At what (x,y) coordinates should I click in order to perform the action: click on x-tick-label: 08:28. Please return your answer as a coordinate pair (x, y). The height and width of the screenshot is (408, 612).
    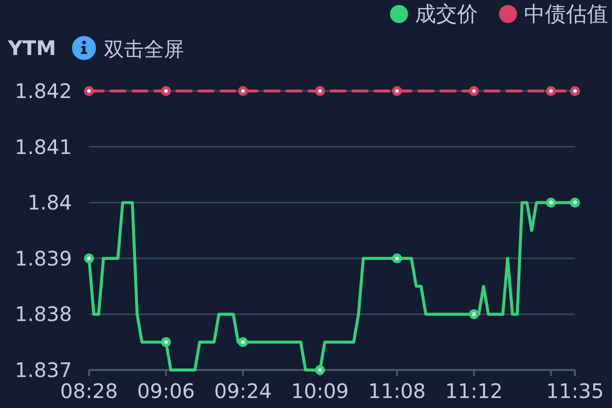
    Looking at the image, I should click on (89, 391).